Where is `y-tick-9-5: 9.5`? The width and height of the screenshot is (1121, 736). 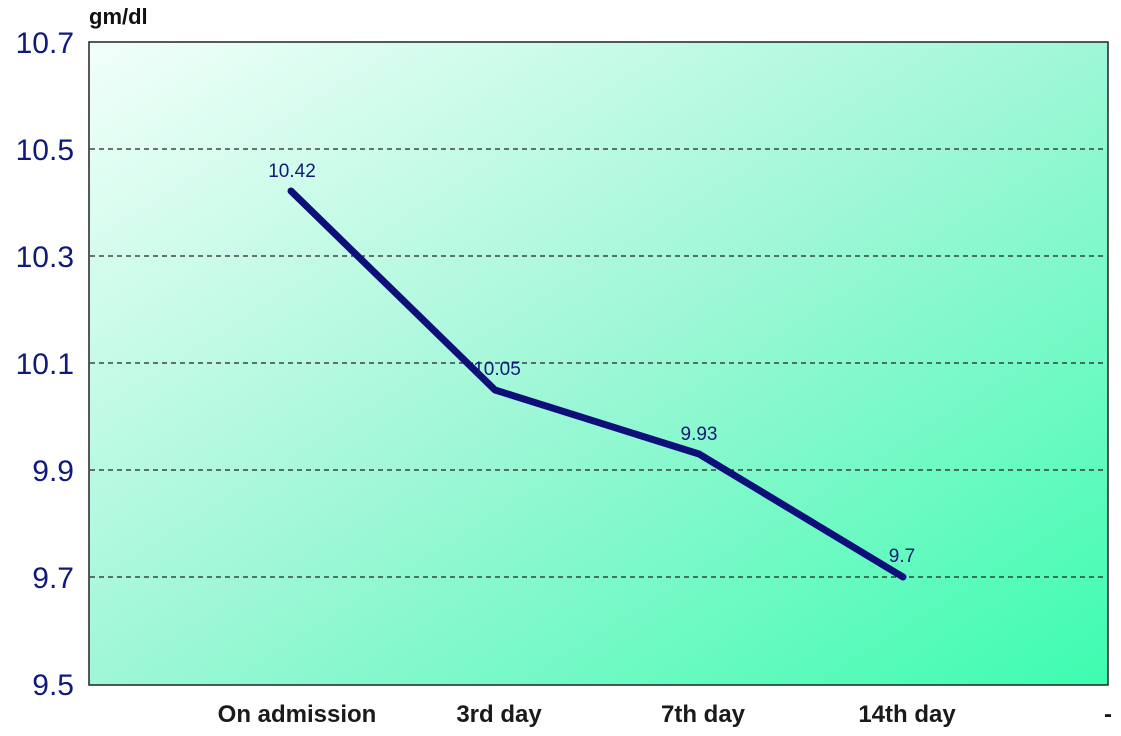 y-tick-9-5: 9.5 is located at coordinates (53, 685).